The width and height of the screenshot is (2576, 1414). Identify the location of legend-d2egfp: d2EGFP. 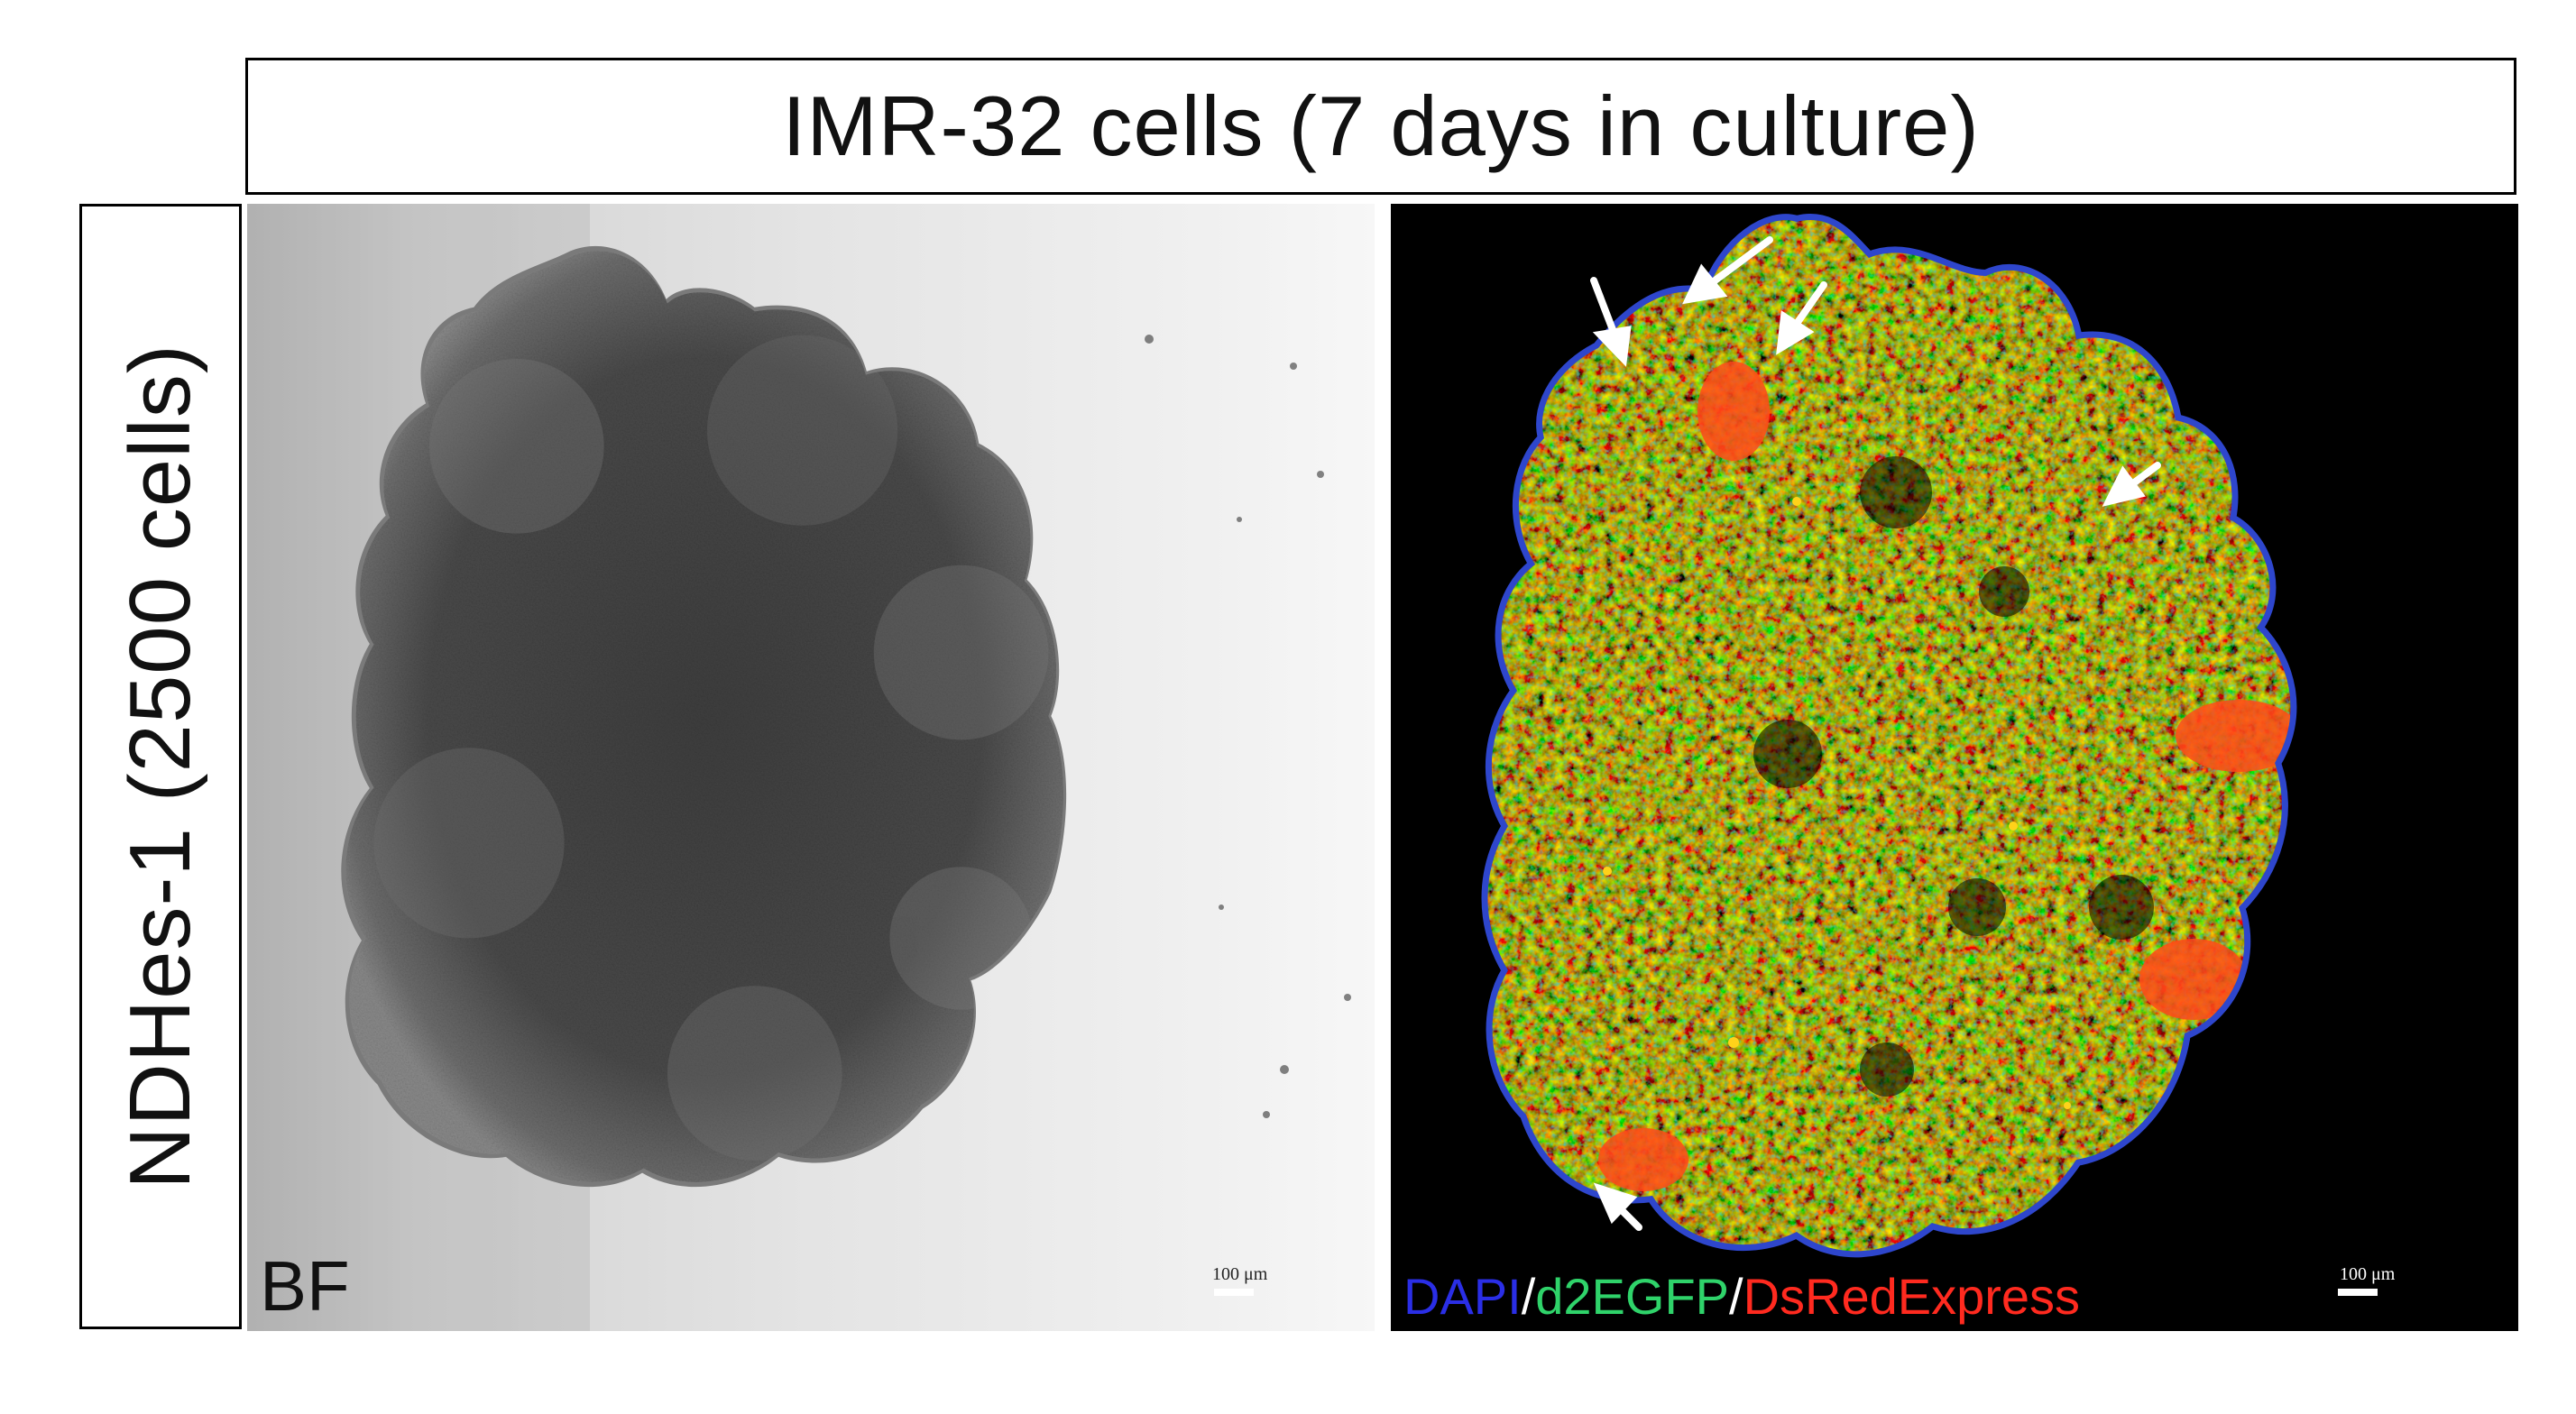
(1632, 1297).